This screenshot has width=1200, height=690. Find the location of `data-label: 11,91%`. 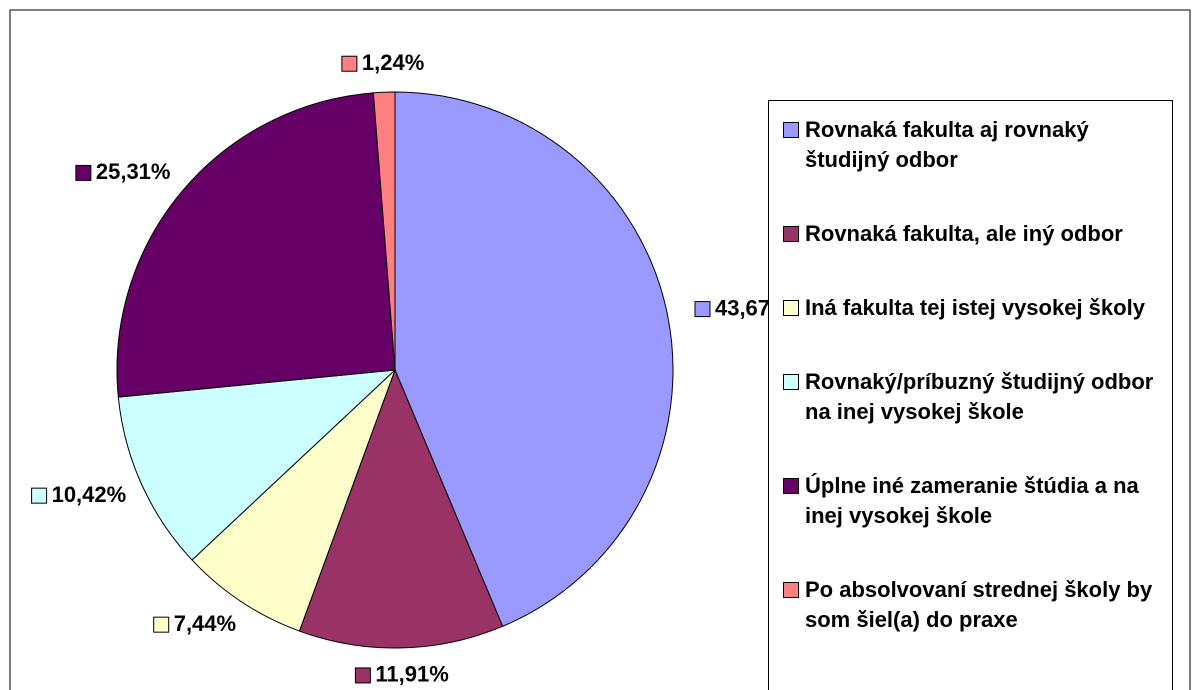

data-label: 11,91% is located at coordinates (411, 674).